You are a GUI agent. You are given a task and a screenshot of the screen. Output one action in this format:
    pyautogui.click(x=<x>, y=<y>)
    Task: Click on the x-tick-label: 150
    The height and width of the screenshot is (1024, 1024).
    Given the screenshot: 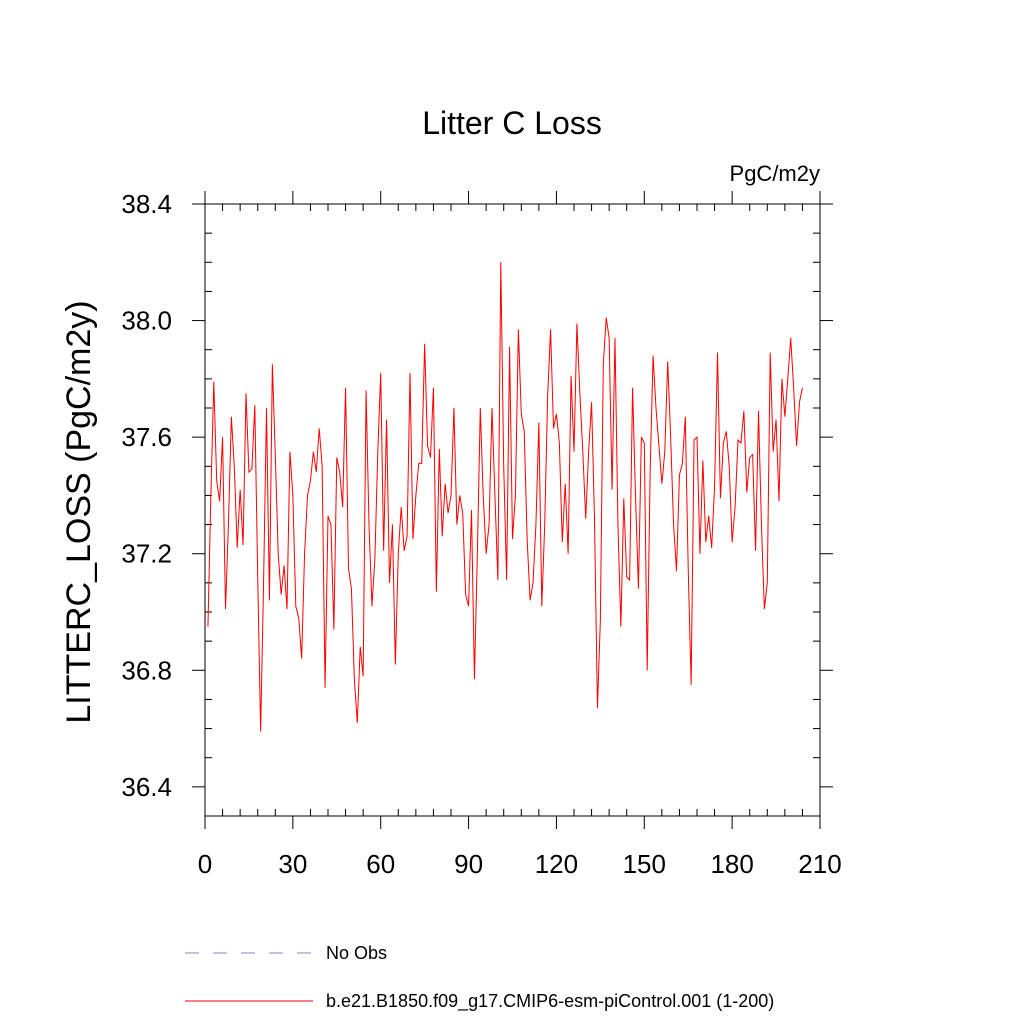 What is the action you would take?
    pyautogui.click(x=644, y=864)
    